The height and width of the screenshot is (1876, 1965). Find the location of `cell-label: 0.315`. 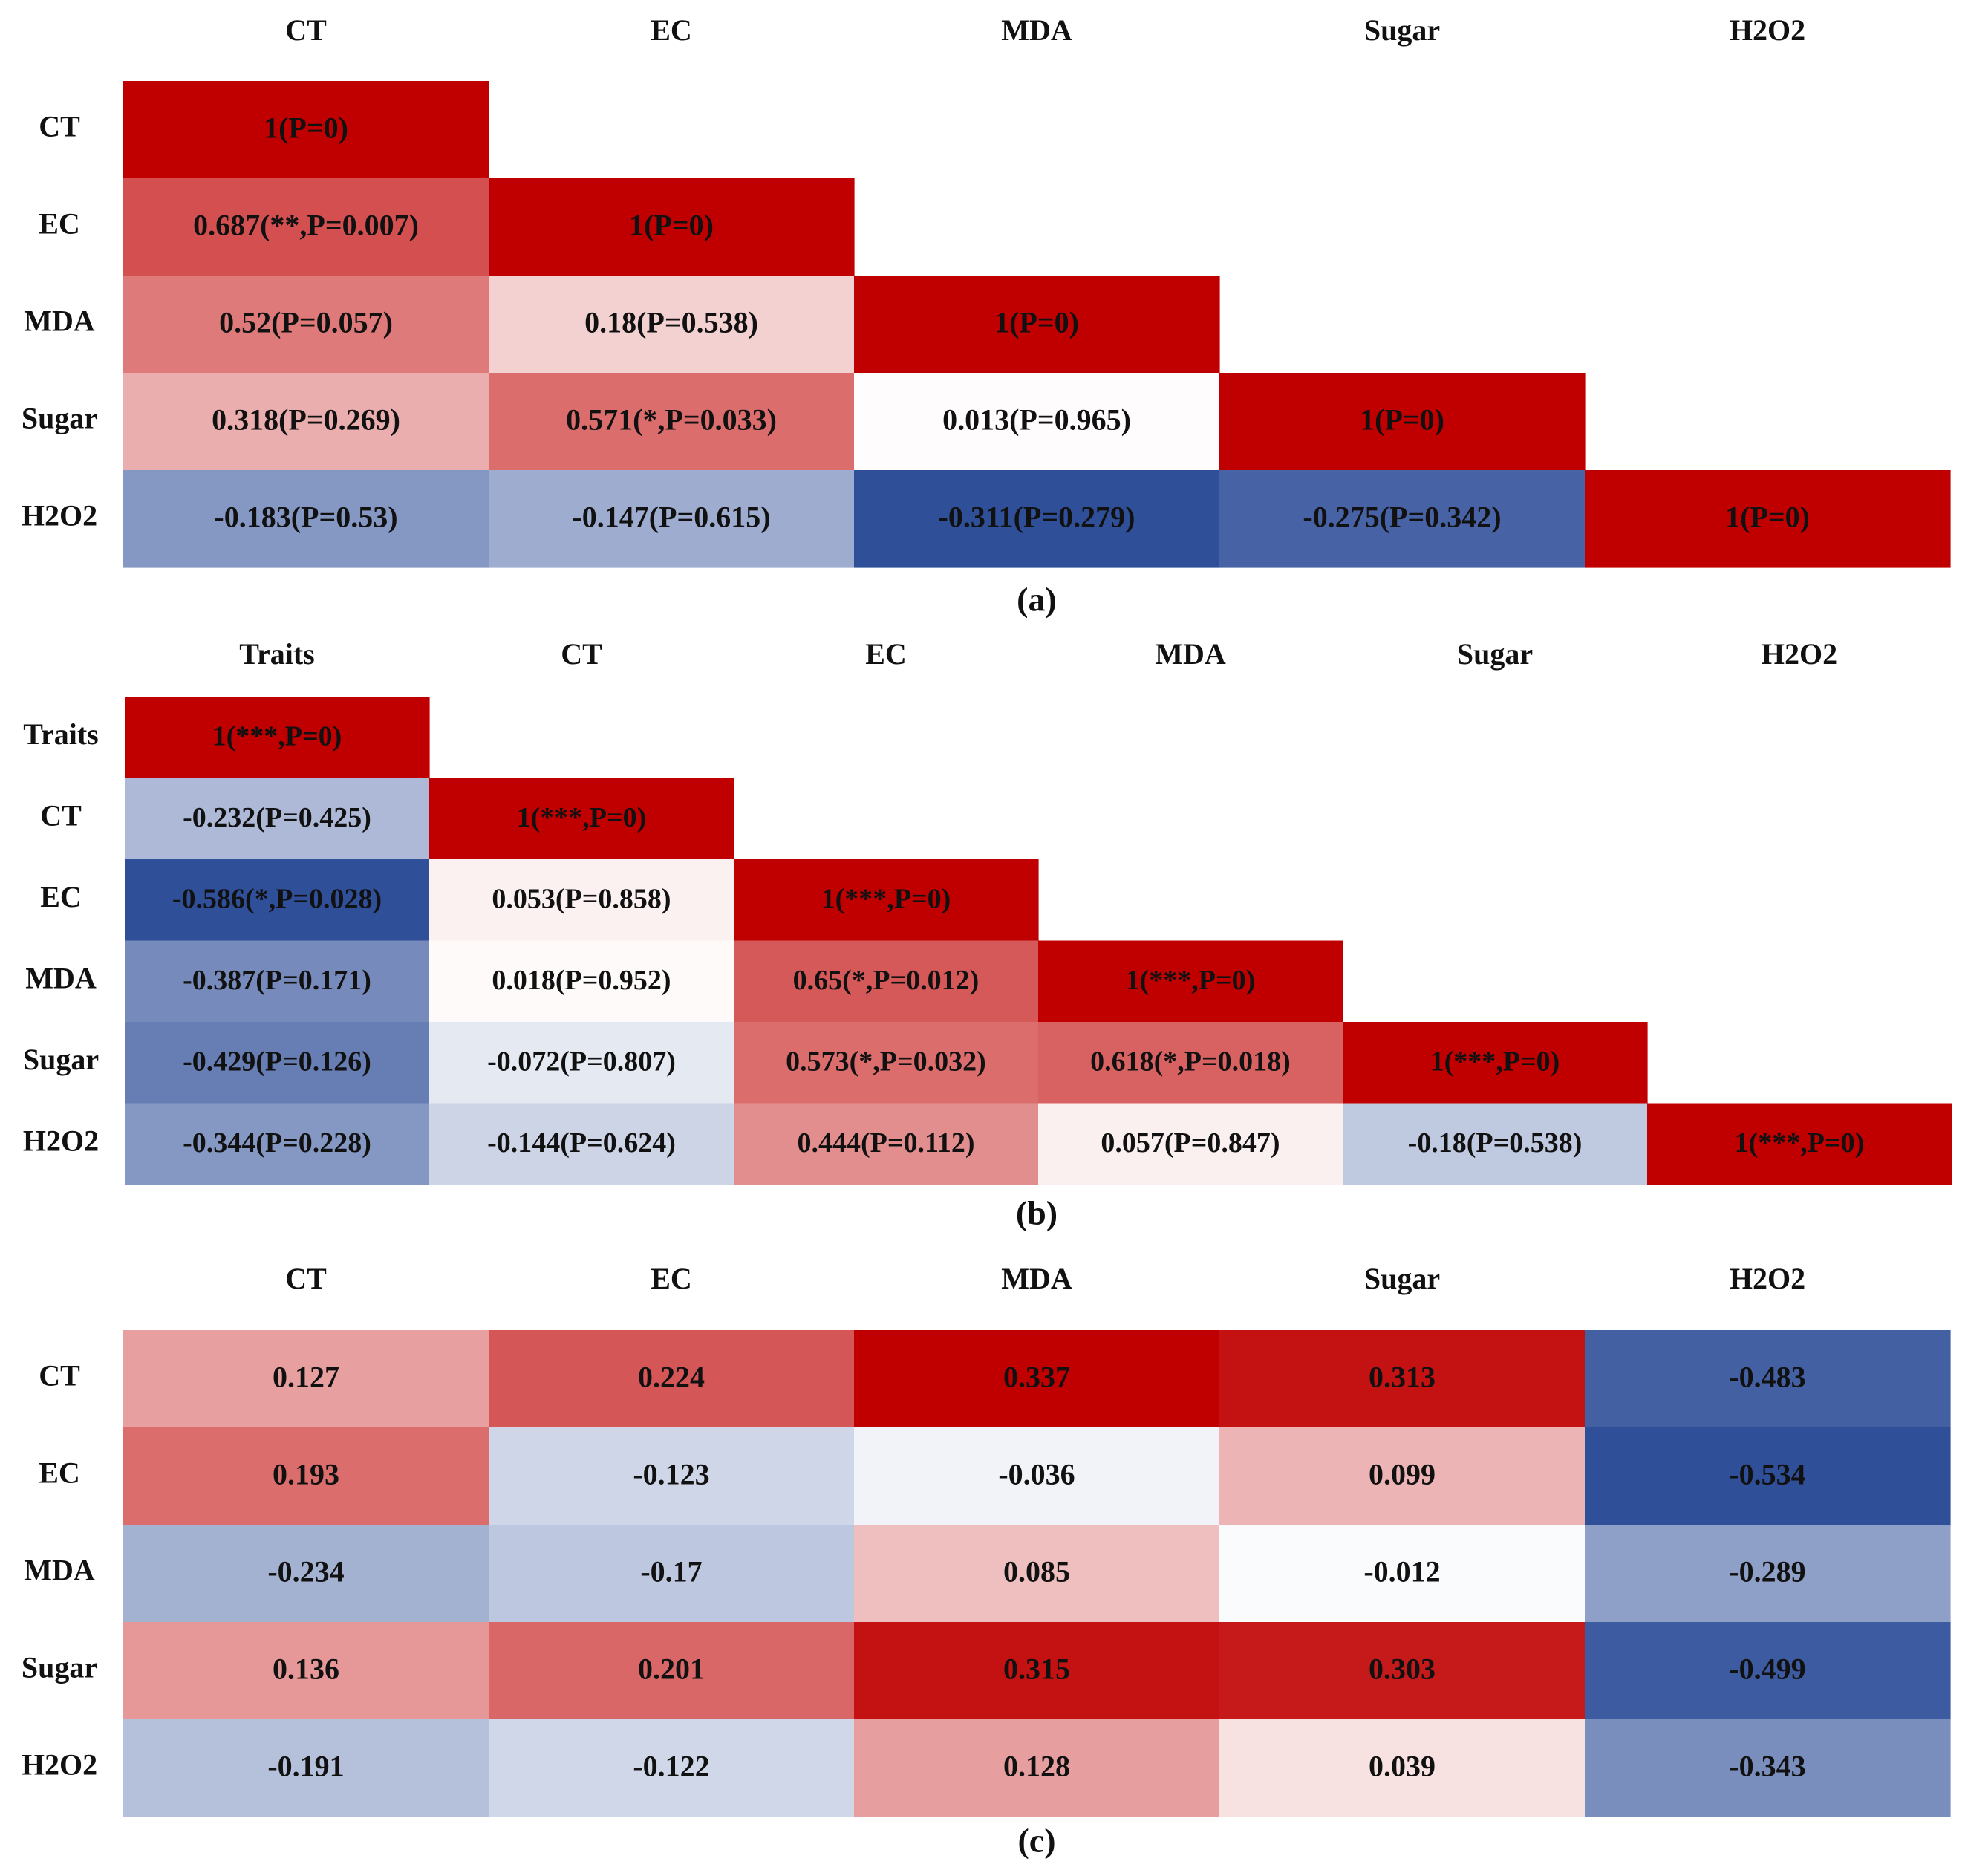

cell-label: 0.315 is located at coordinates (1036, 1669).